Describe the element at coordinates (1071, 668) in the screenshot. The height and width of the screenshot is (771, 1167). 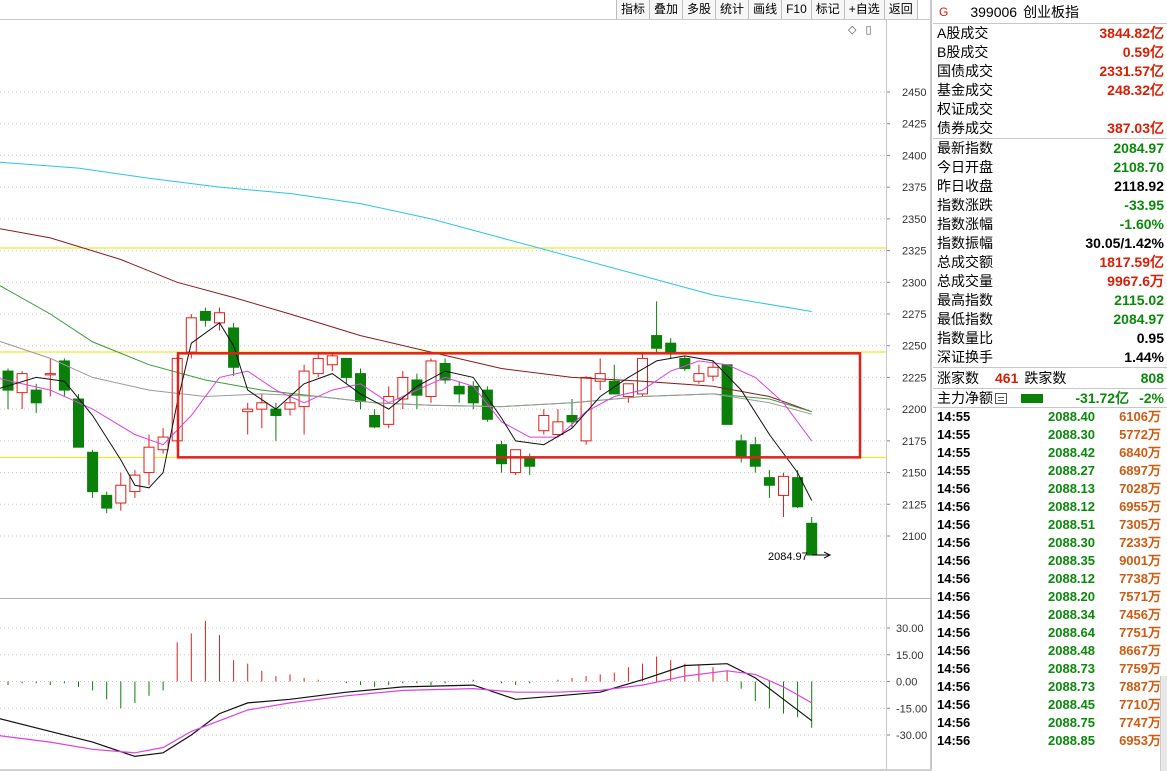
I see `tick-price: 2088.73` at that location.